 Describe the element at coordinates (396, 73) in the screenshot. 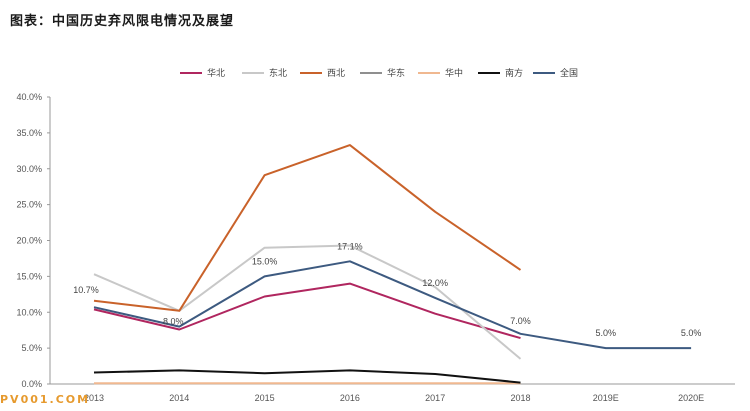

I see `legend-item-label: 华东` at that location.